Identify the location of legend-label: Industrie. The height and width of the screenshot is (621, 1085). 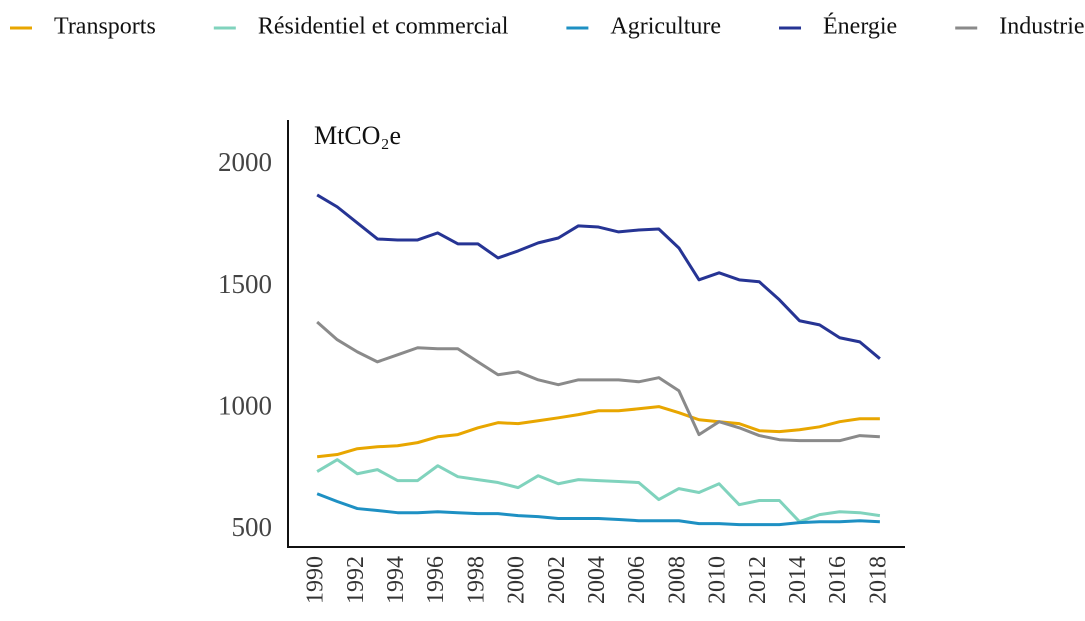
(1041, 27).